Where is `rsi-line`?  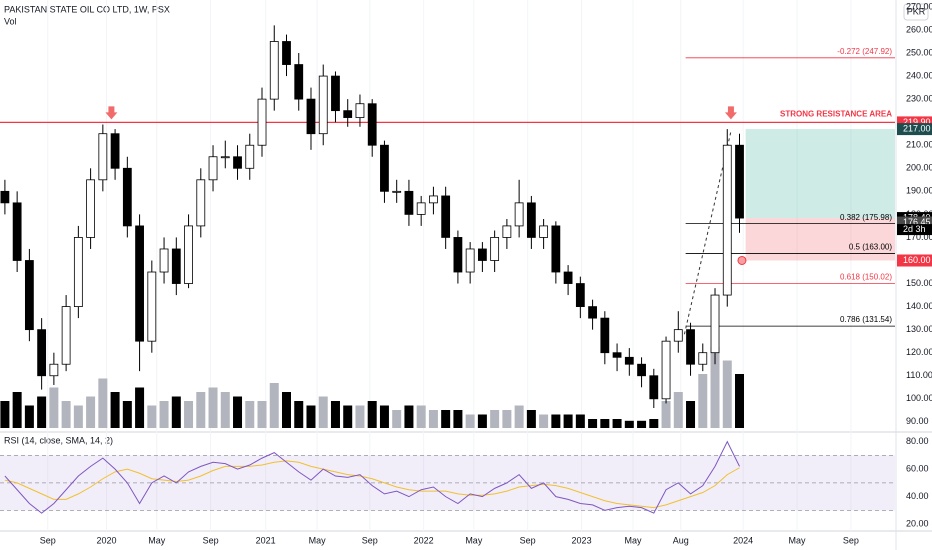 rsi-line is located at coordinates (372, 477).